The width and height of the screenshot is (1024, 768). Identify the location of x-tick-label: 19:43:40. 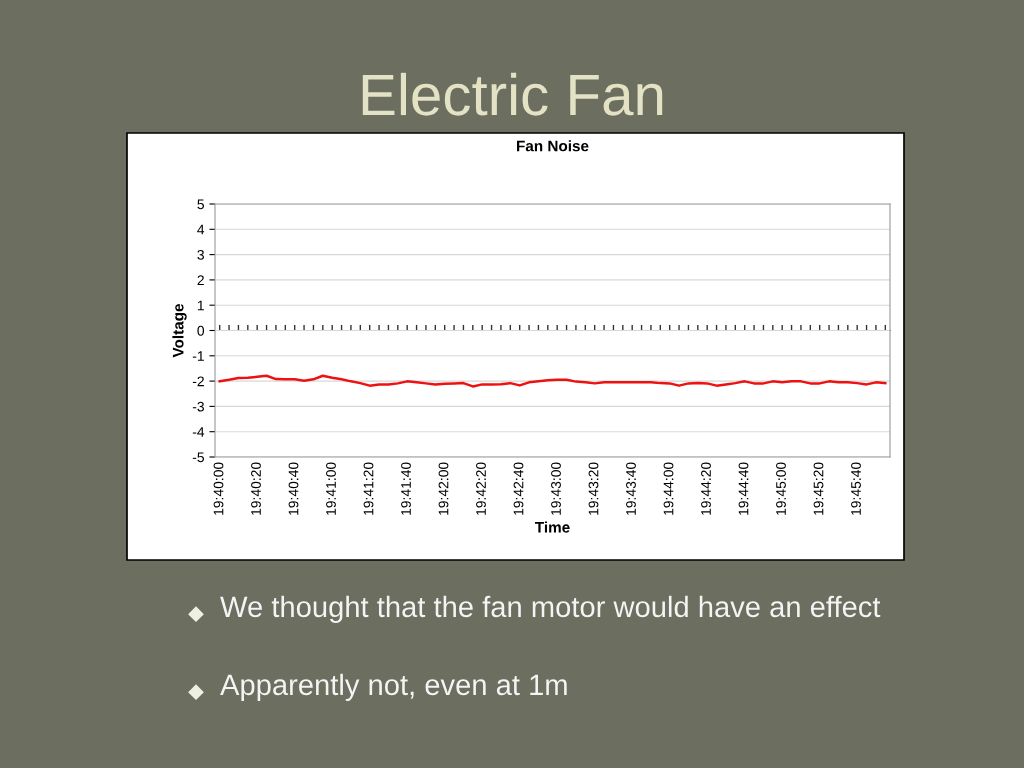
(631, 488).